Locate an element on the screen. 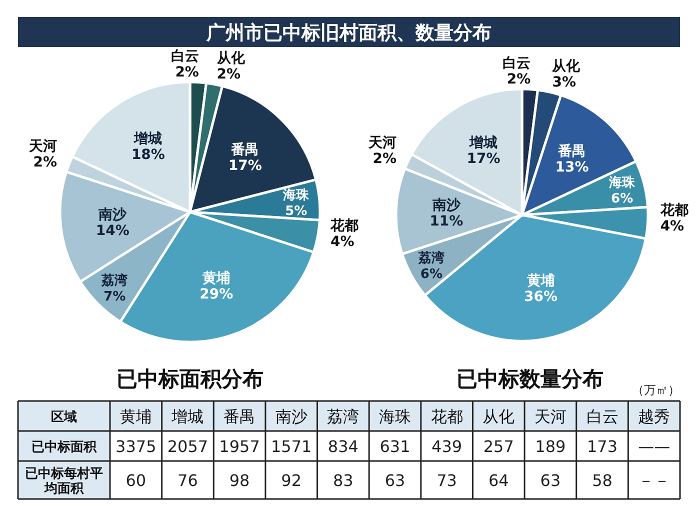 The height and width of the screenshot is (506, 699). text: 广州市已中标旧村面积、数量分布 is located at coordinates (349, 33).